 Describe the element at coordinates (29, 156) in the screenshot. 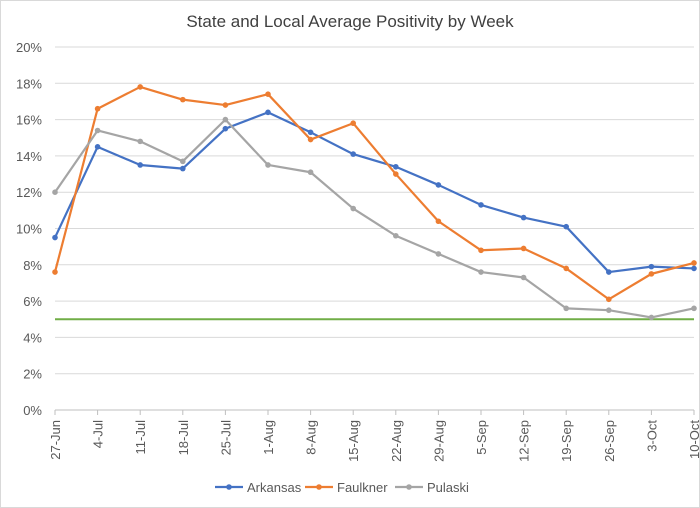

I see `y-tick-label: 14%` at that location.